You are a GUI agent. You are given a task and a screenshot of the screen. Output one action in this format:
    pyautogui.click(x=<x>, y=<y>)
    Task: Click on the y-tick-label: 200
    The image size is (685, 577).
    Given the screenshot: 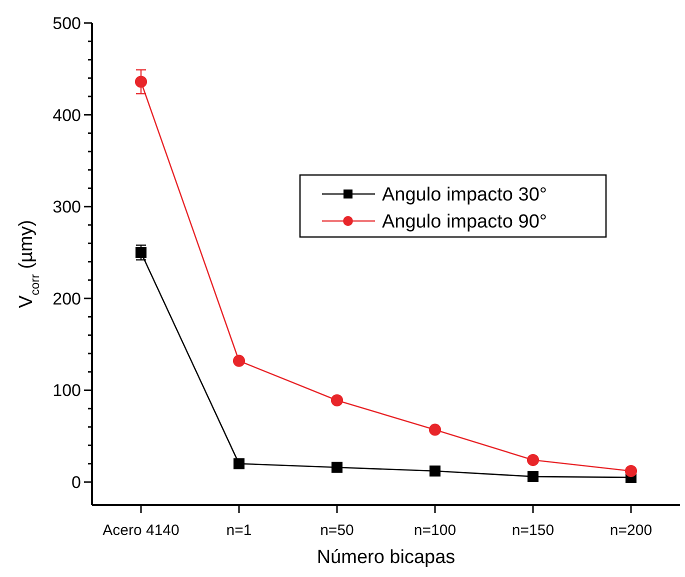 What is the action you would take?
    pyautogui.click(x=66, y=298)
    